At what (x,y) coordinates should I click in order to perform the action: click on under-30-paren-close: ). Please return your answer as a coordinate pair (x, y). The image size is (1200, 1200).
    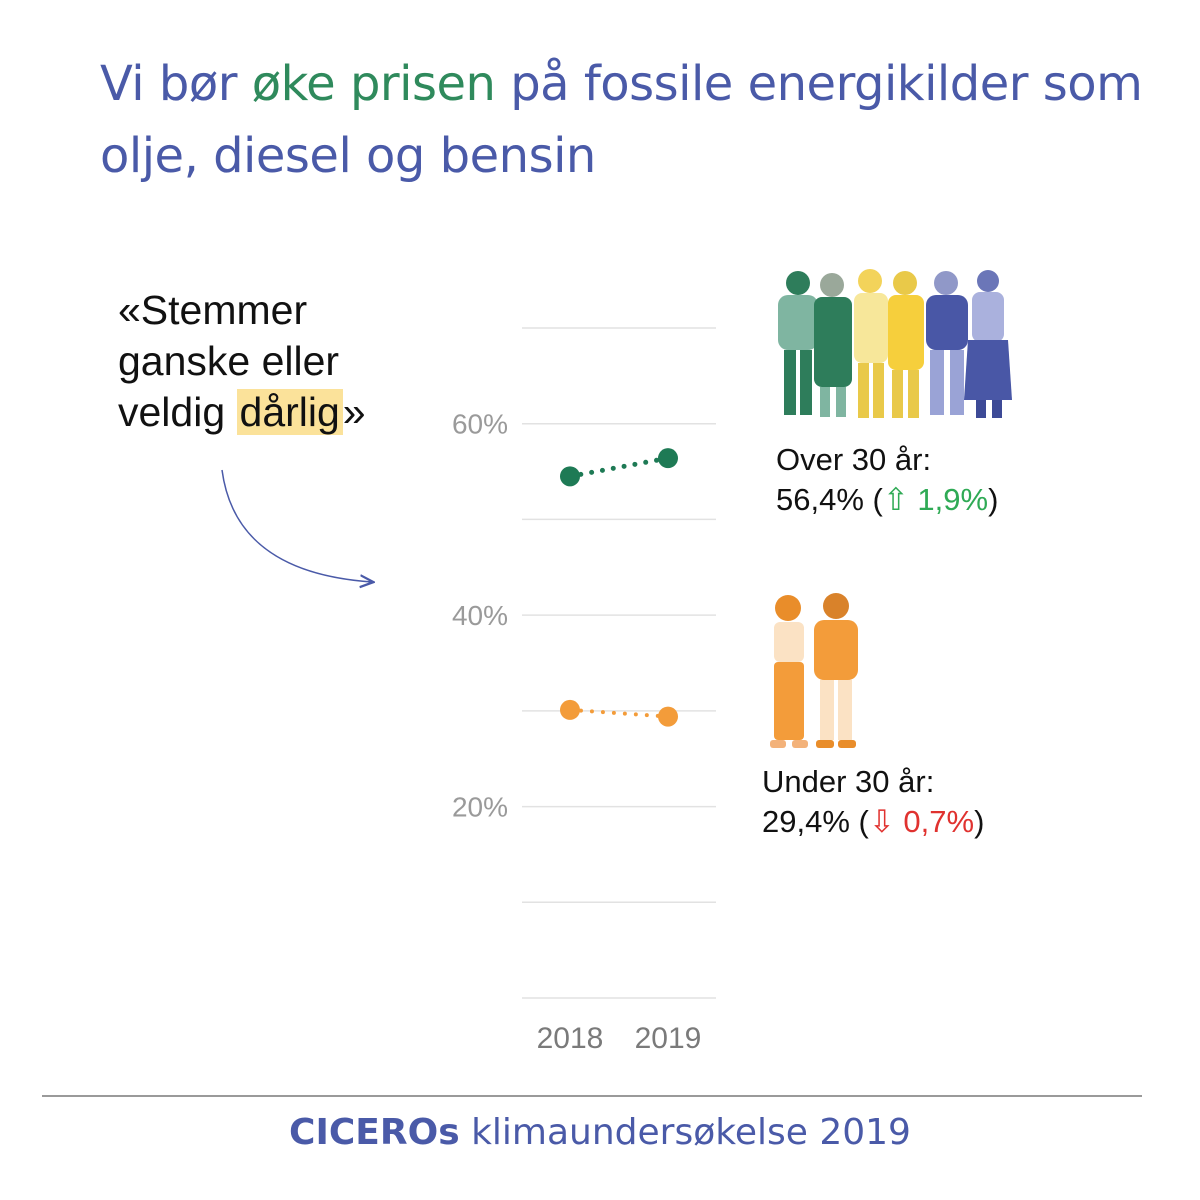
    Looking at the image, I should click on (979, 821).